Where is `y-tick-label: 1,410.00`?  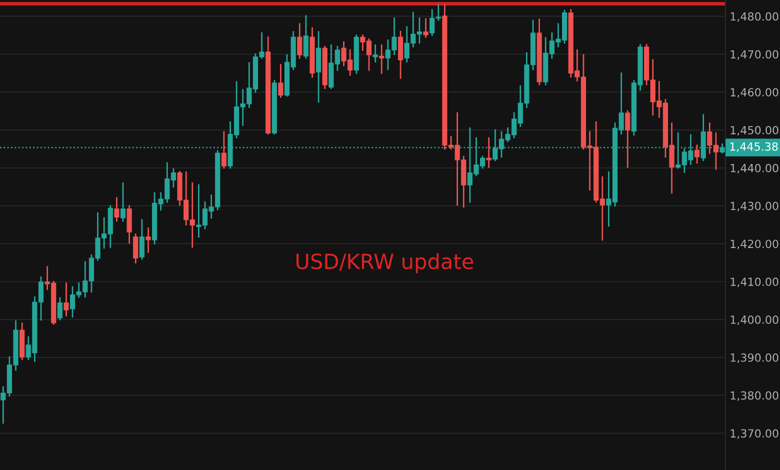
y-tick-label: 1,410.00 is located at coordinates (754, 283).